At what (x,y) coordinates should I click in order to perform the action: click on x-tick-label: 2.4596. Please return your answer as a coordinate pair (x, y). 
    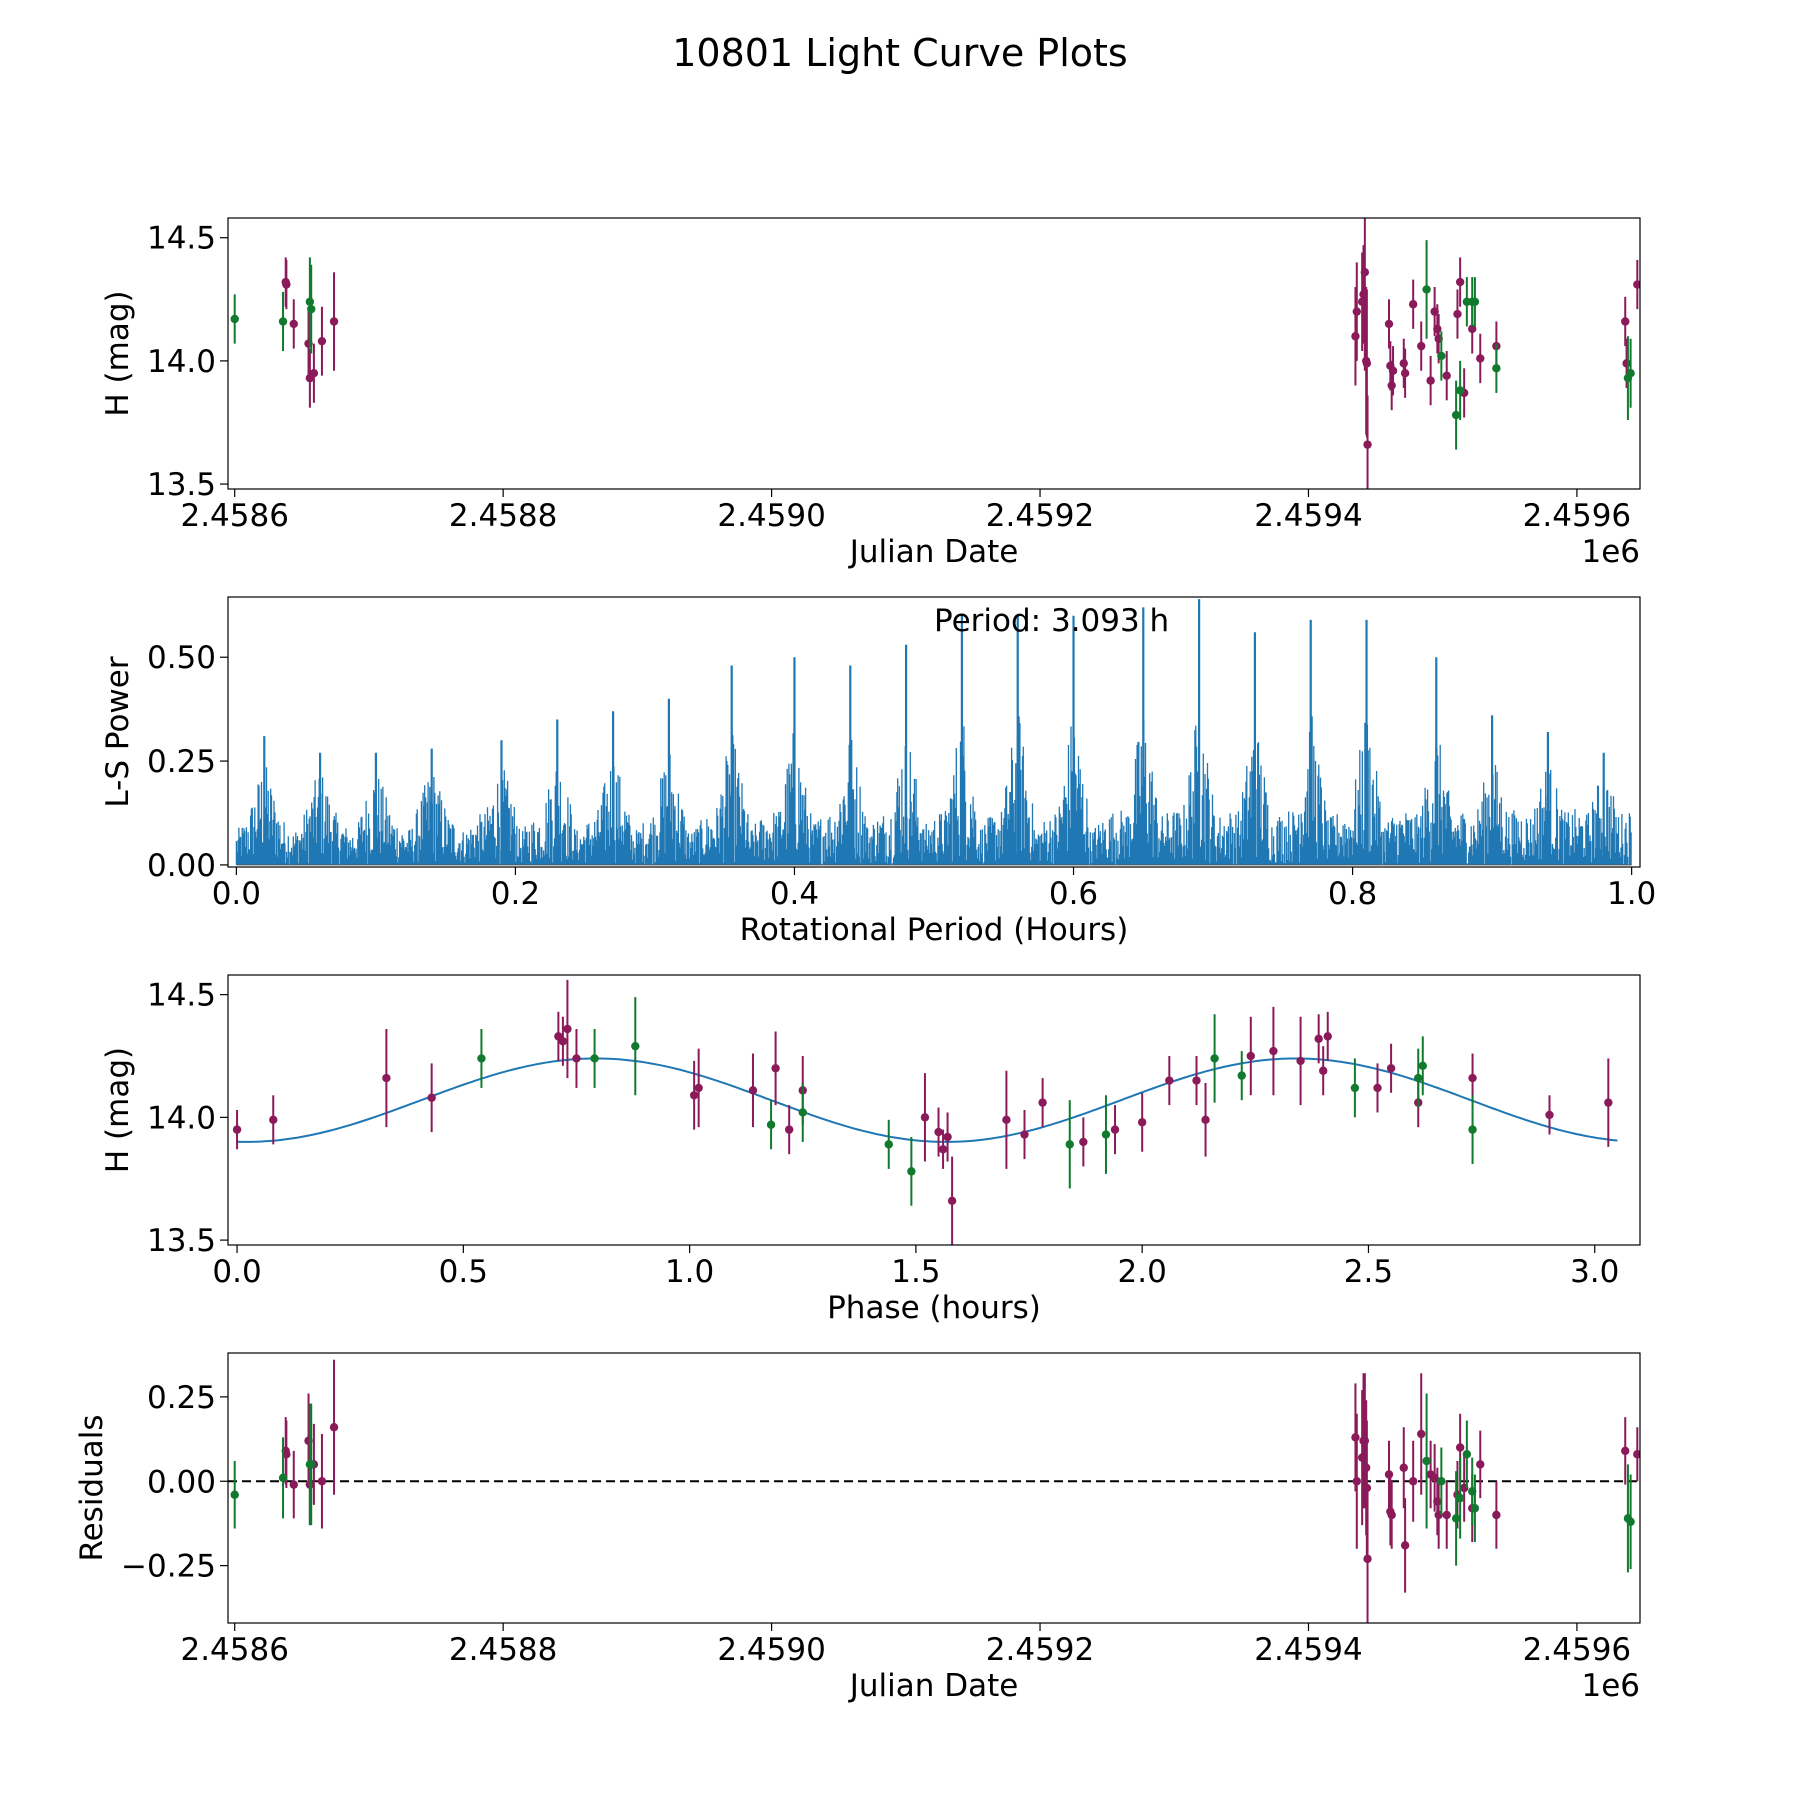
    Looking at the image, I should click on (1577, 1650).